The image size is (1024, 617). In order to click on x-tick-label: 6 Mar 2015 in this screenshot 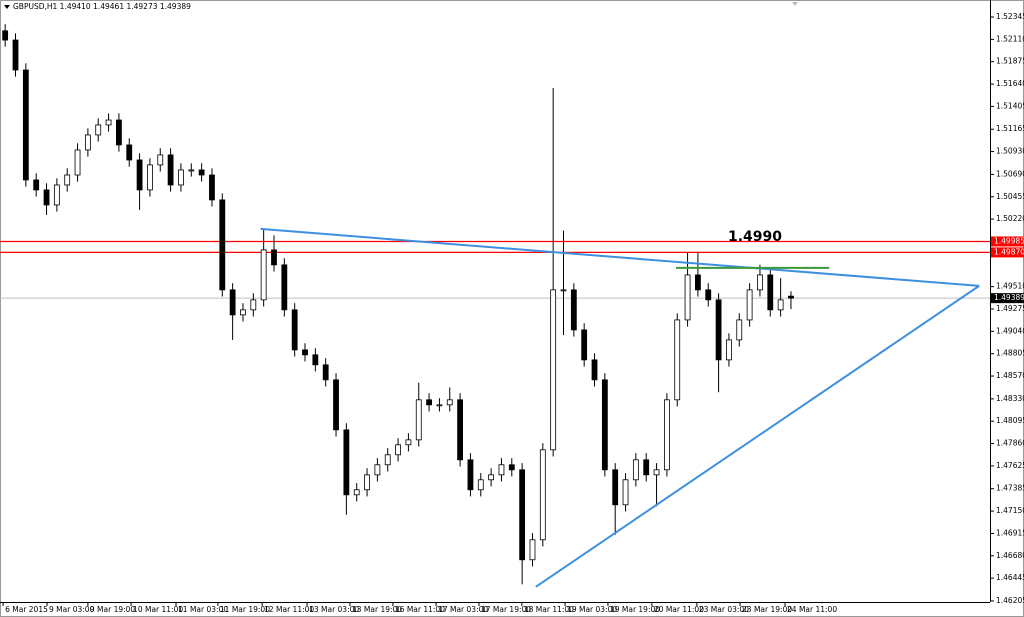, I will do `click(26, 609)`.